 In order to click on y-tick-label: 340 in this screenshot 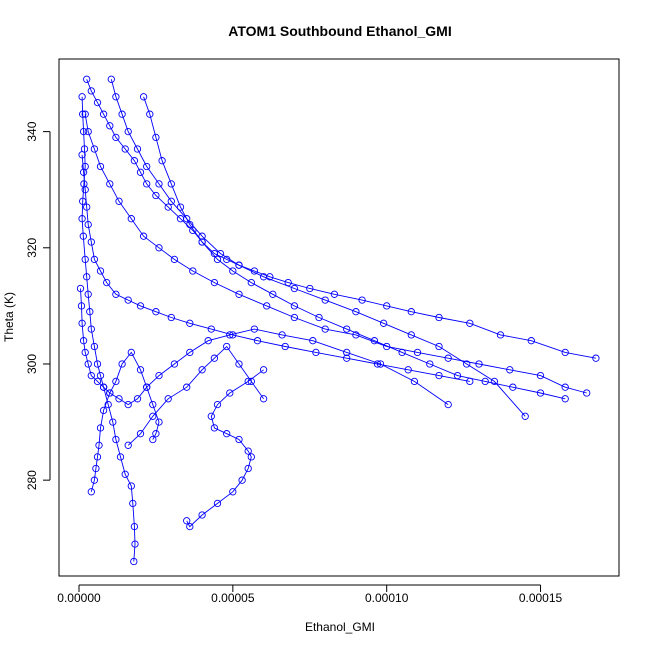, I will do `click(32, 131)`.